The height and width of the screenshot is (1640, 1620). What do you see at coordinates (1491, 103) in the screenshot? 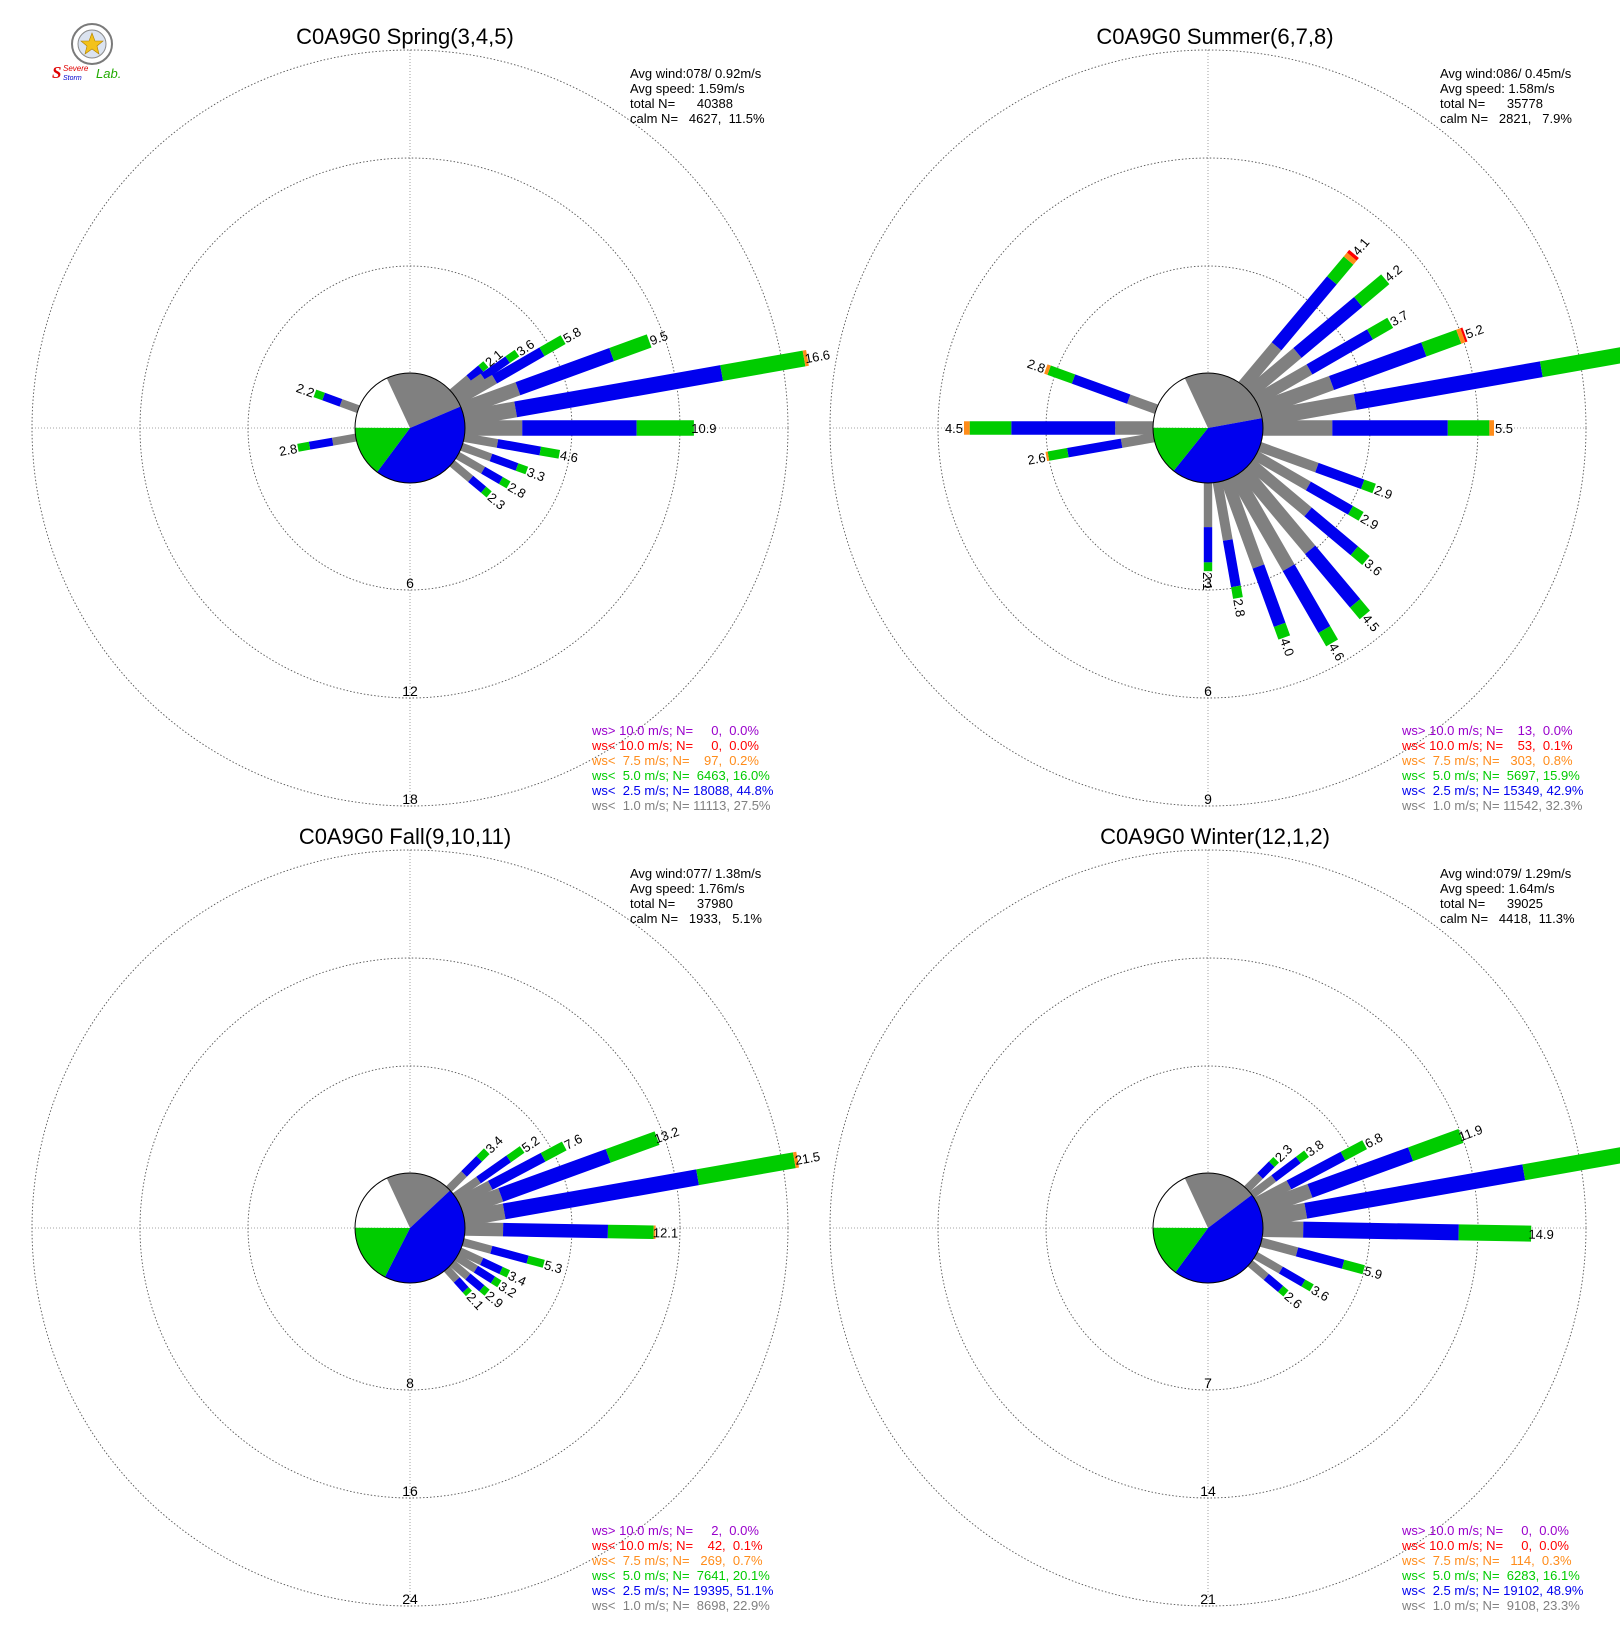
I see `stats-line: total N= 35778` at bounding box center [1491, 103].